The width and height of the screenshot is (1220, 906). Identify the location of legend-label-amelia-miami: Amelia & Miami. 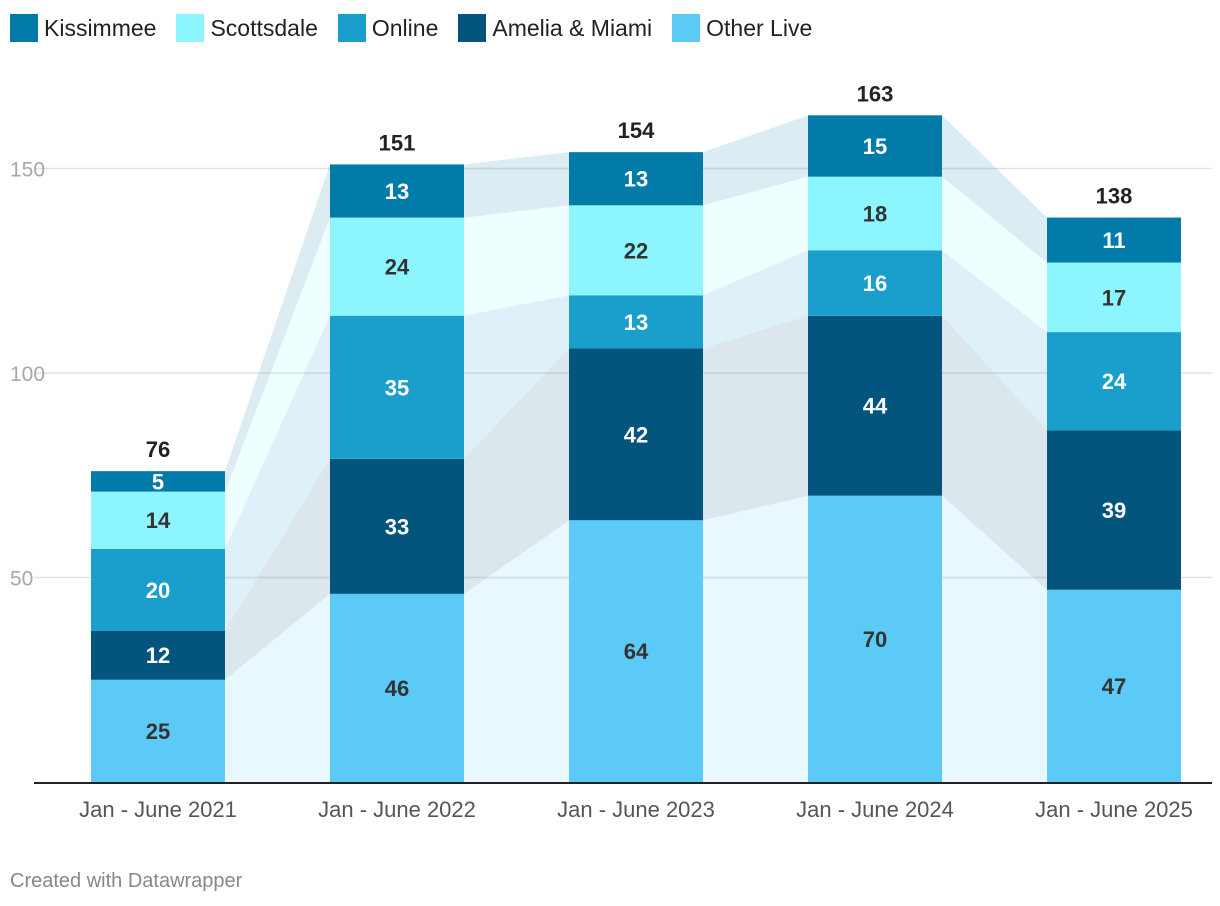
(572, 27).